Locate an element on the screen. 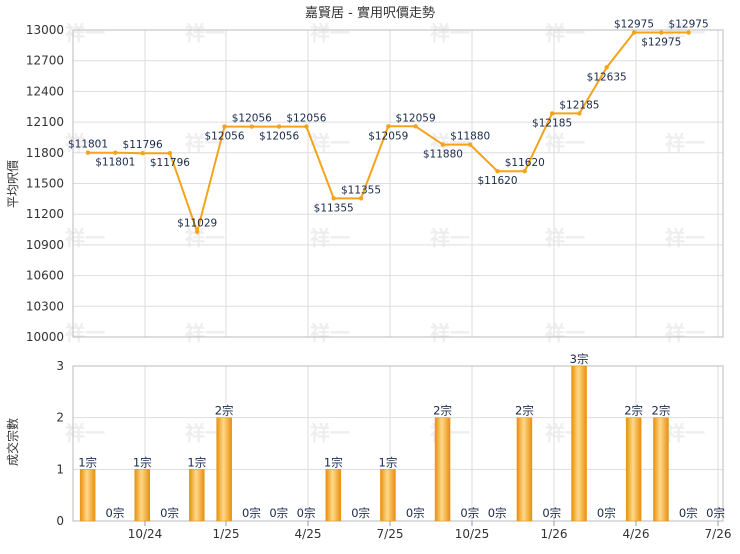 Image resolution: width=740 pixels, height=554 pixels. y-tick-label: 0 is located at coordinates (60, 521).